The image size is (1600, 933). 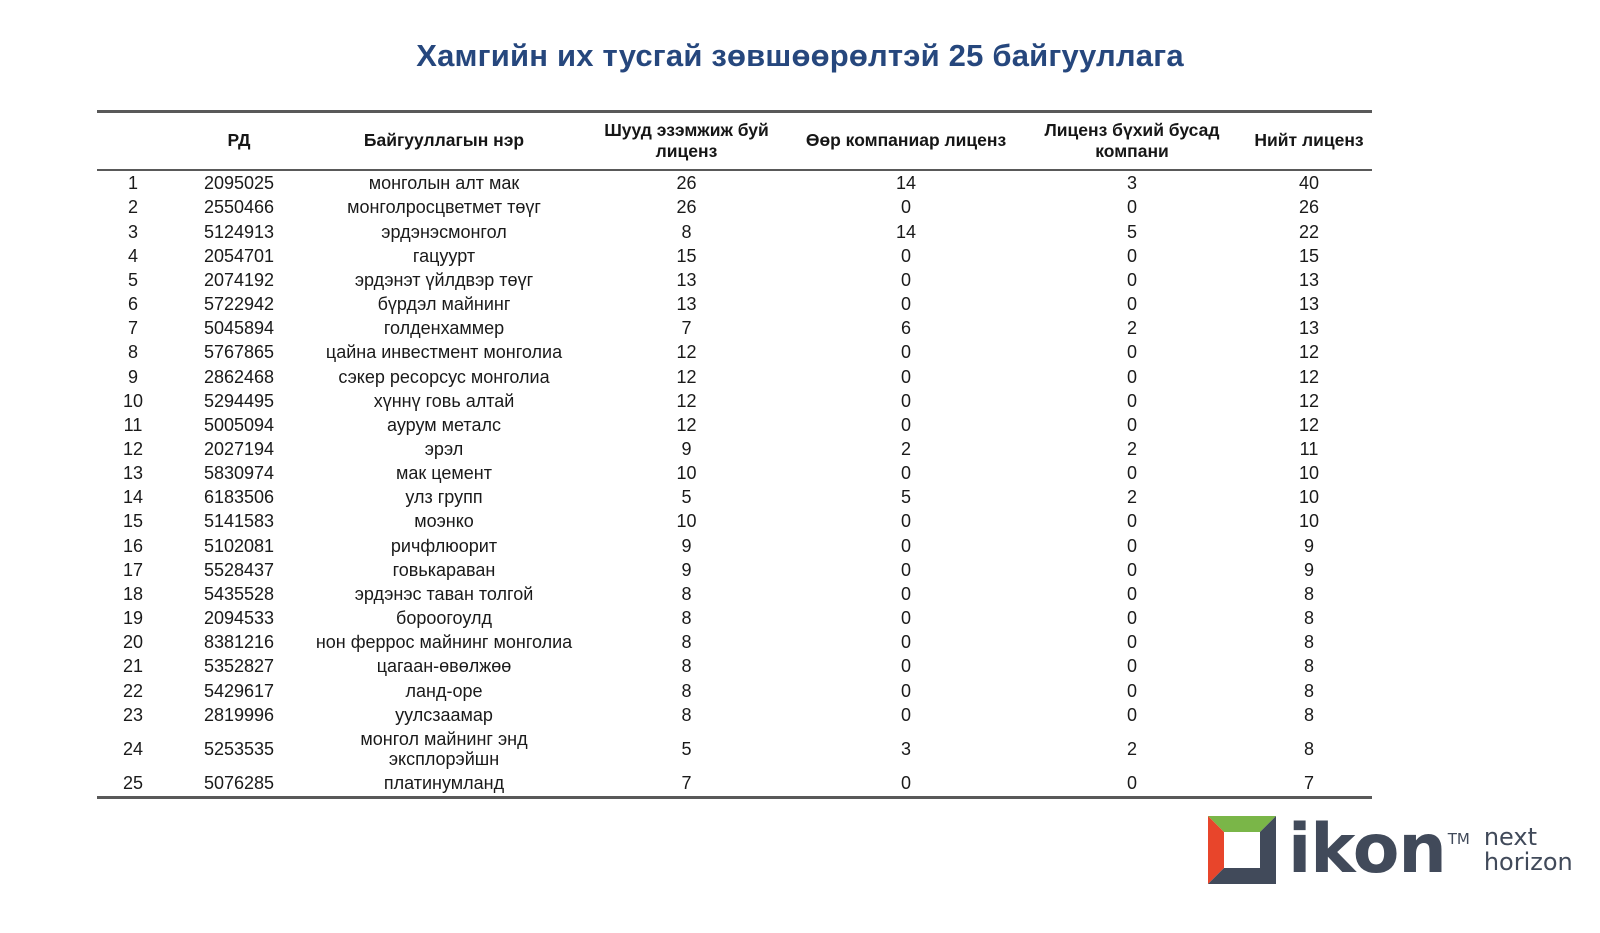 I want to click on table-row: 8 5767865 цайна инвестмент монголиа 12 0 0 12, so click(x=734, y=352).